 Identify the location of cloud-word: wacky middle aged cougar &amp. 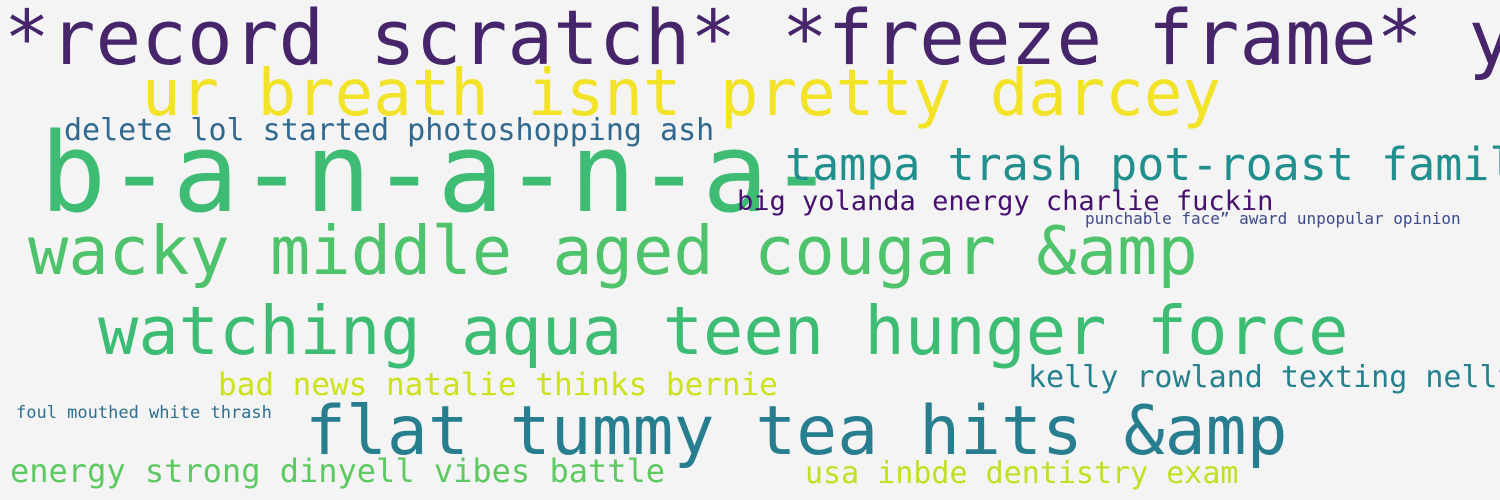
(613, 251).